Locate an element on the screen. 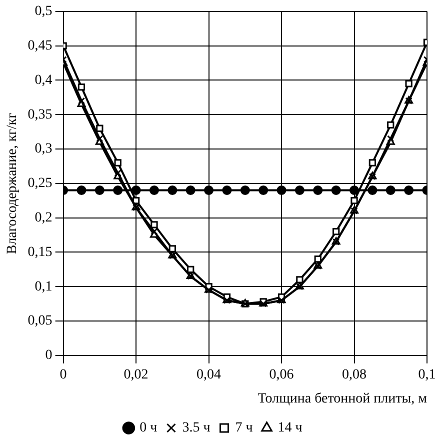 This screenshot has width=439, height=445. y-tick-label: 0,5 is located at coordinates (43, 12).